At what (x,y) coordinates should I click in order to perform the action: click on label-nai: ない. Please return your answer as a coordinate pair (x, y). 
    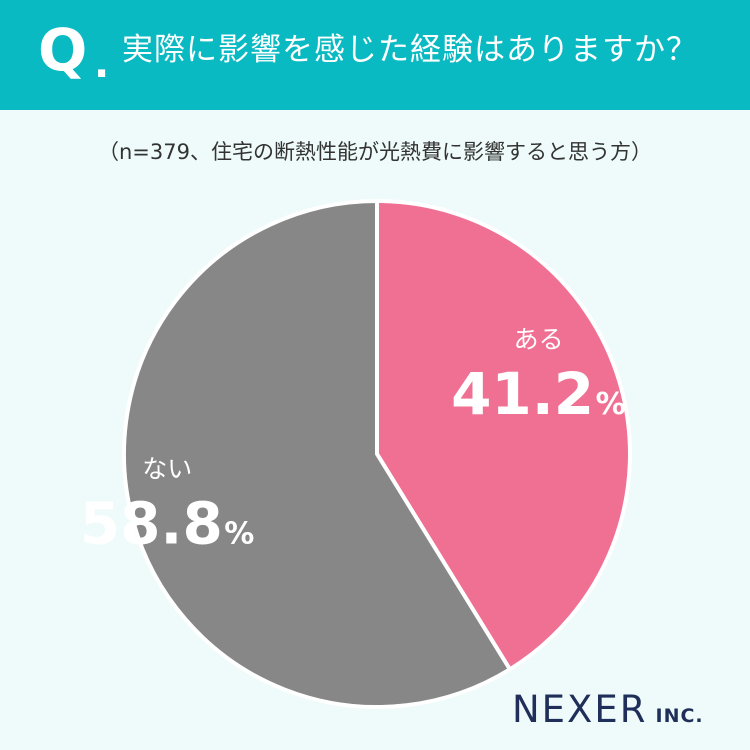
    Looking at the image, I should click on (167, 469).